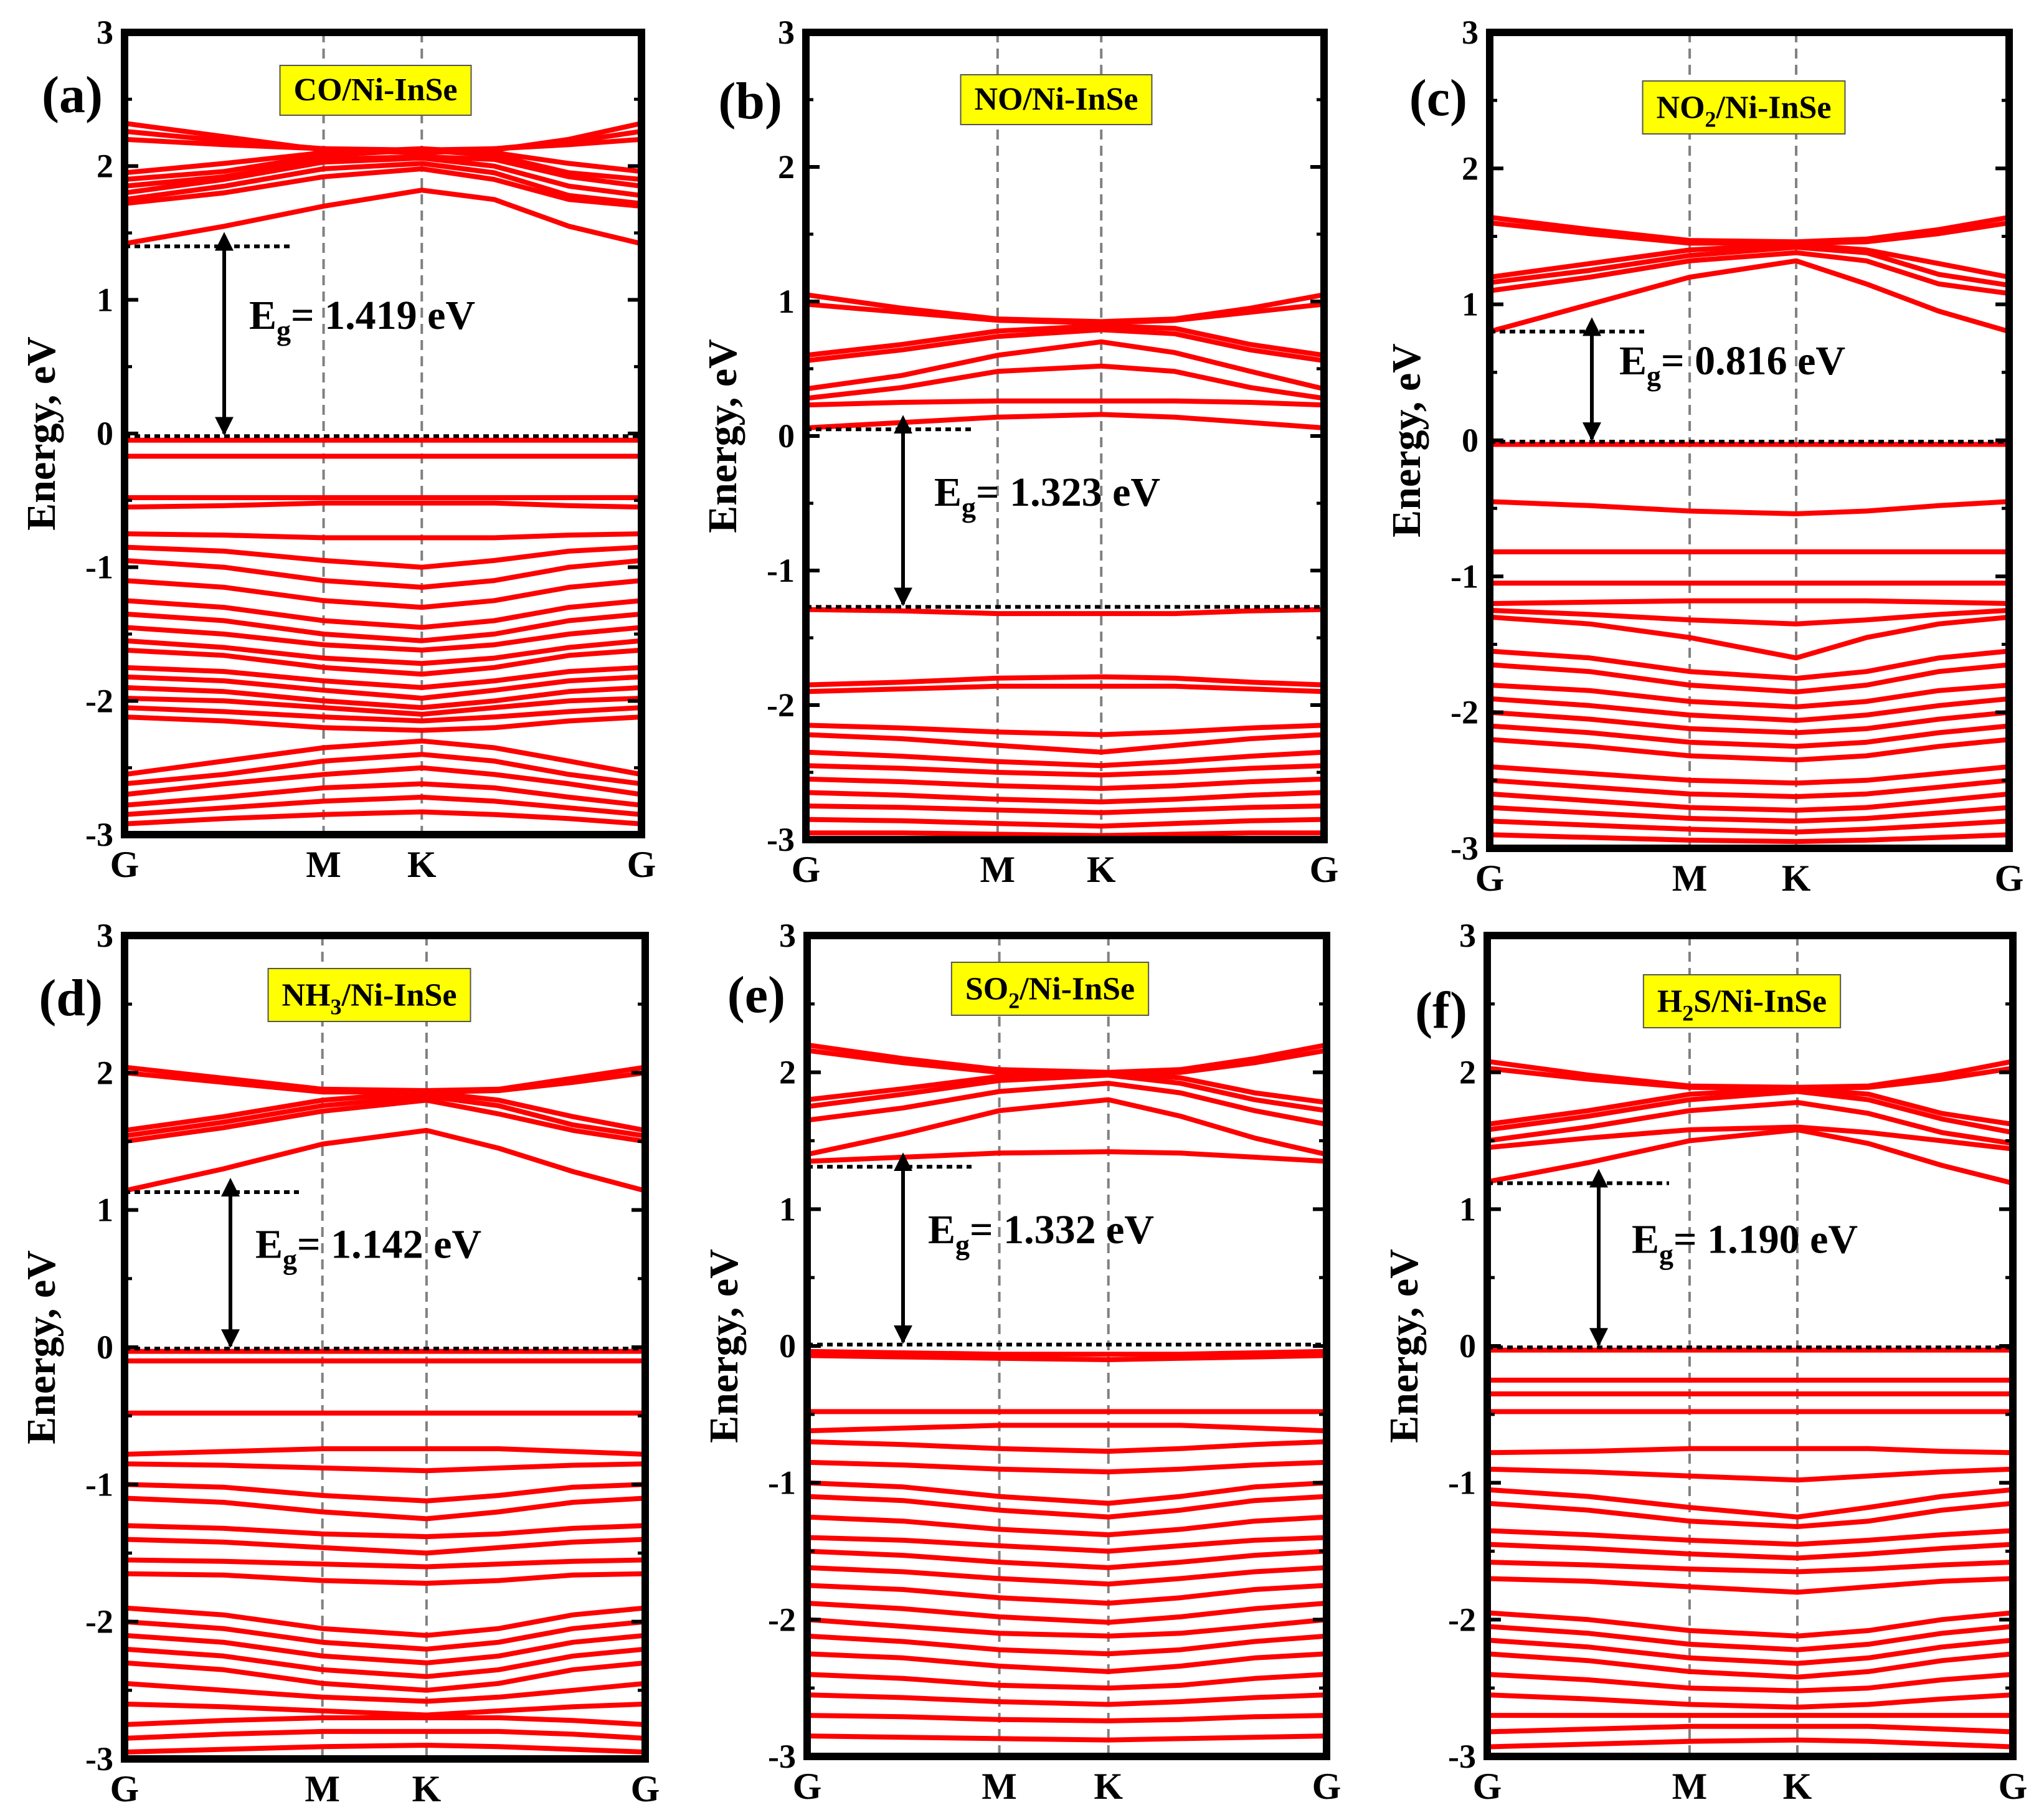  I want to click on title-text: H, so click(1669, 1002).